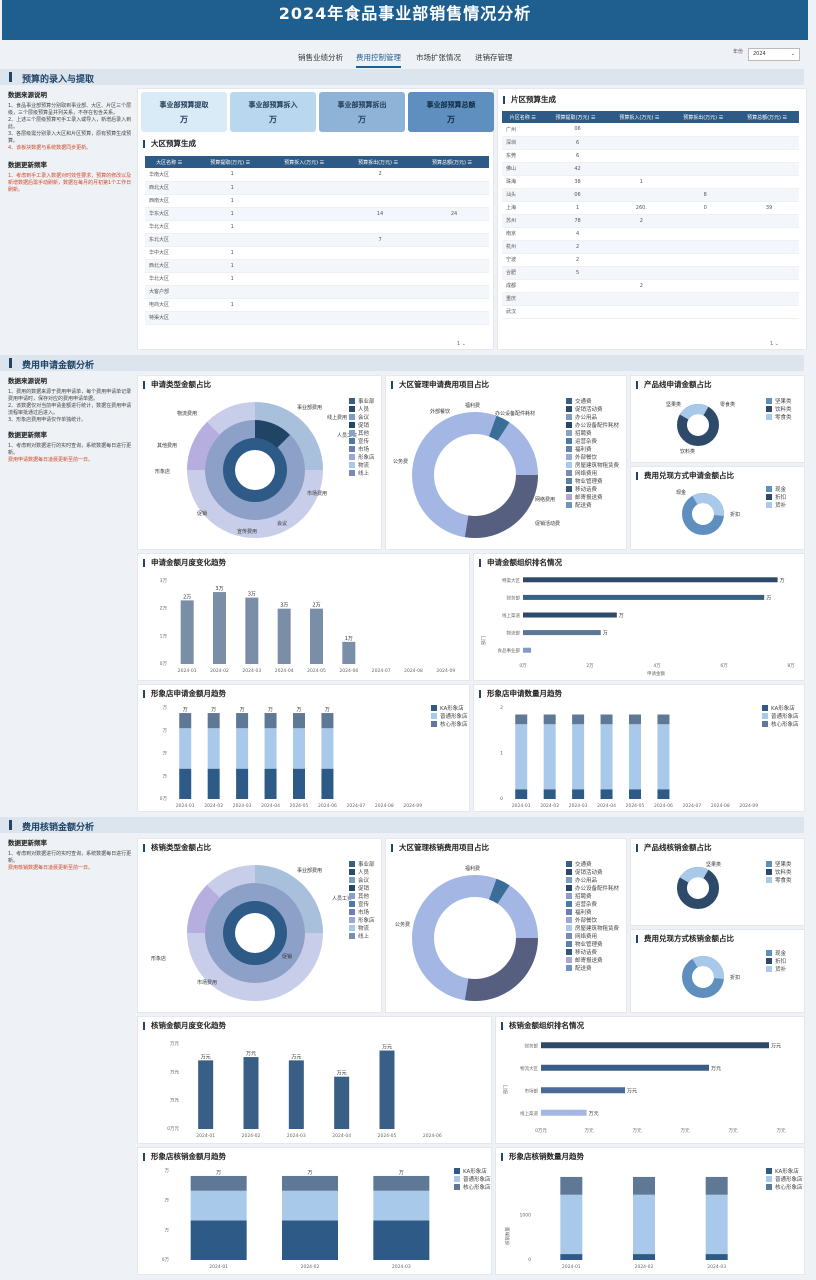 The width and height of the screenshot is (816, 1280). What do you see at coordinates (650, 182) in the screenshot?
I see `table-row: 珠海 38 1` at bounding box center [650, 182].